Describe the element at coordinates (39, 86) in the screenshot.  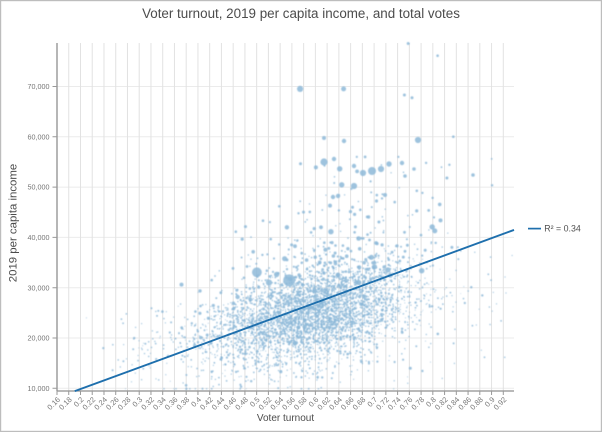
I see `svg-text: 70,000` at that location.